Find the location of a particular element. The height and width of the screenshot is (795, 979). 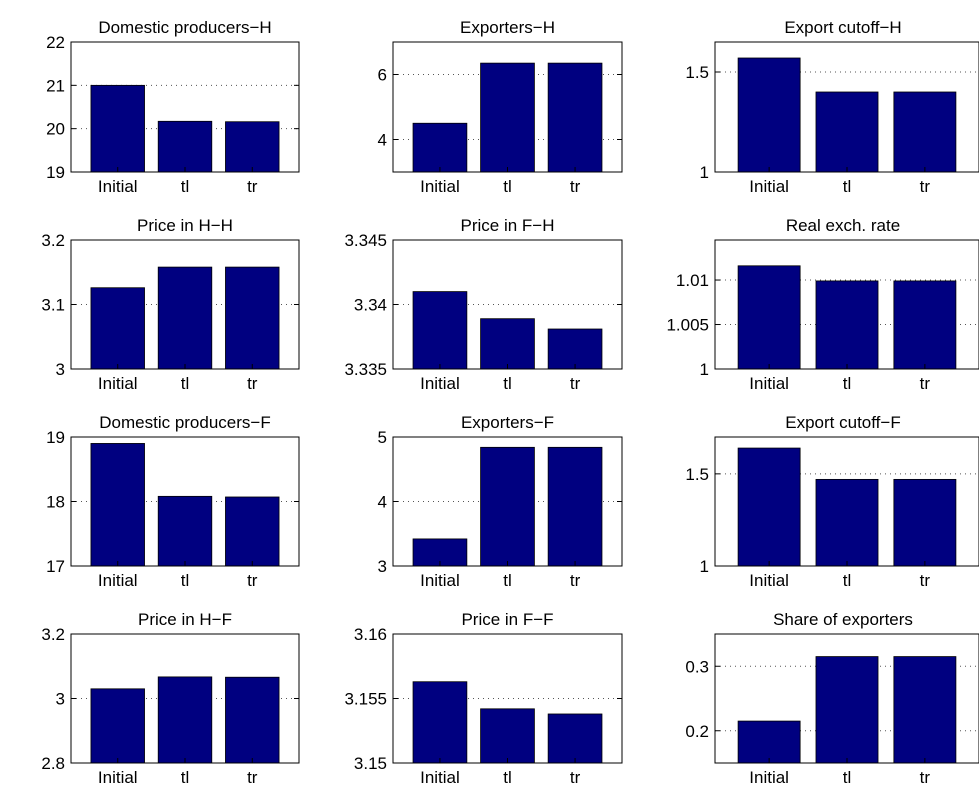

y-tick-label: 3.34 is located at coordinates (370, 305).